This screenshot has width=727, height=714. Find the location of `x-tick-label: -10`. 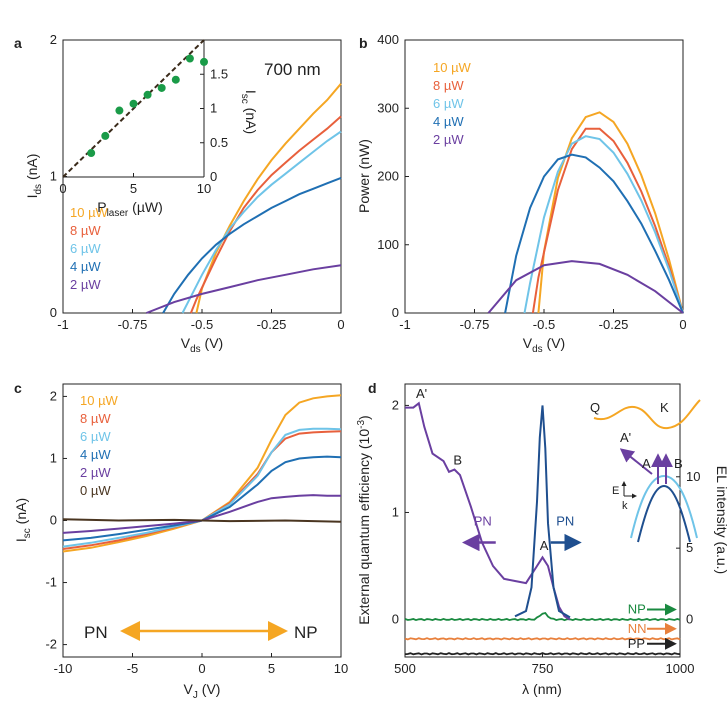

x-tick-label: -10 is located at coordinates (63, 668).